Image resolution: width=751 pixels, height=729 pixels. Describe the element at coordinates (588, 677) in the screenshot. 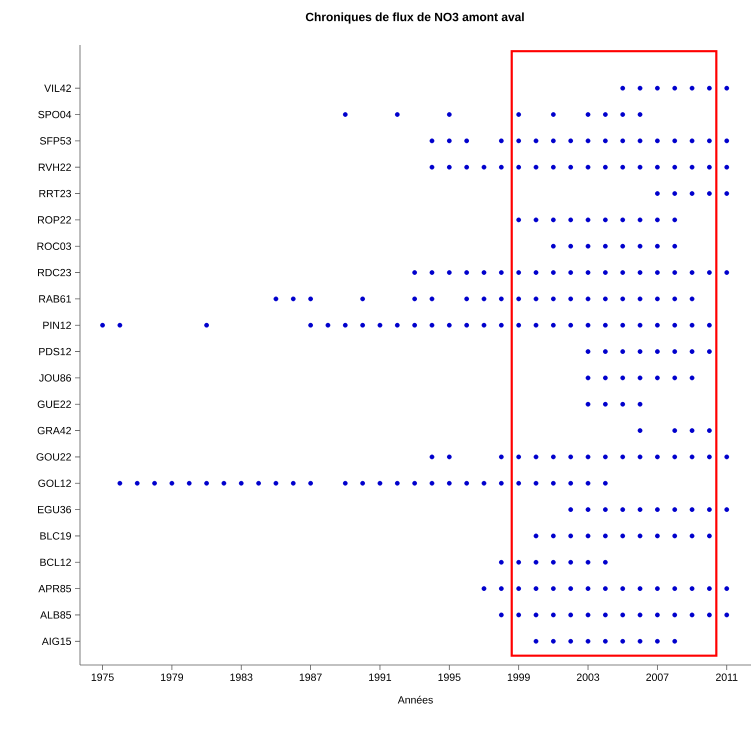

I see `x-tick-label: 2003` at that location.